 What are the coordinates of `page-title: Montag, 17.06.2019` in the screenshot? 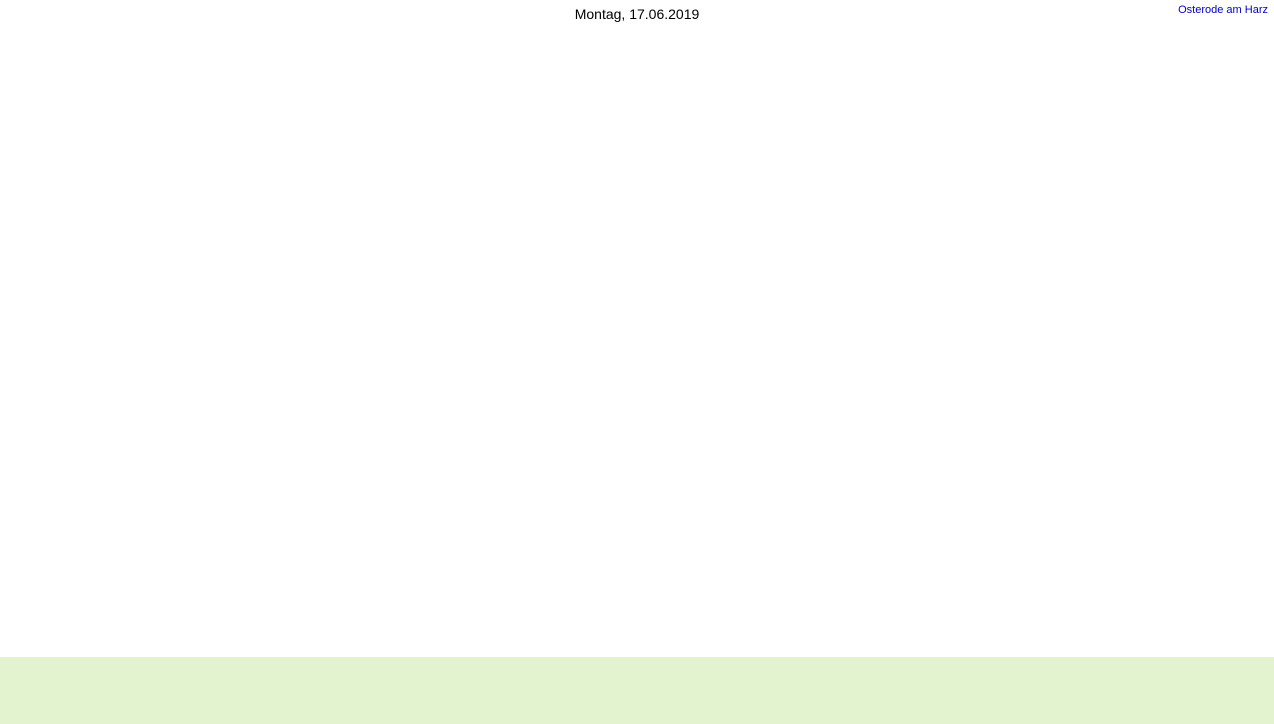 It's located at (637, 14).